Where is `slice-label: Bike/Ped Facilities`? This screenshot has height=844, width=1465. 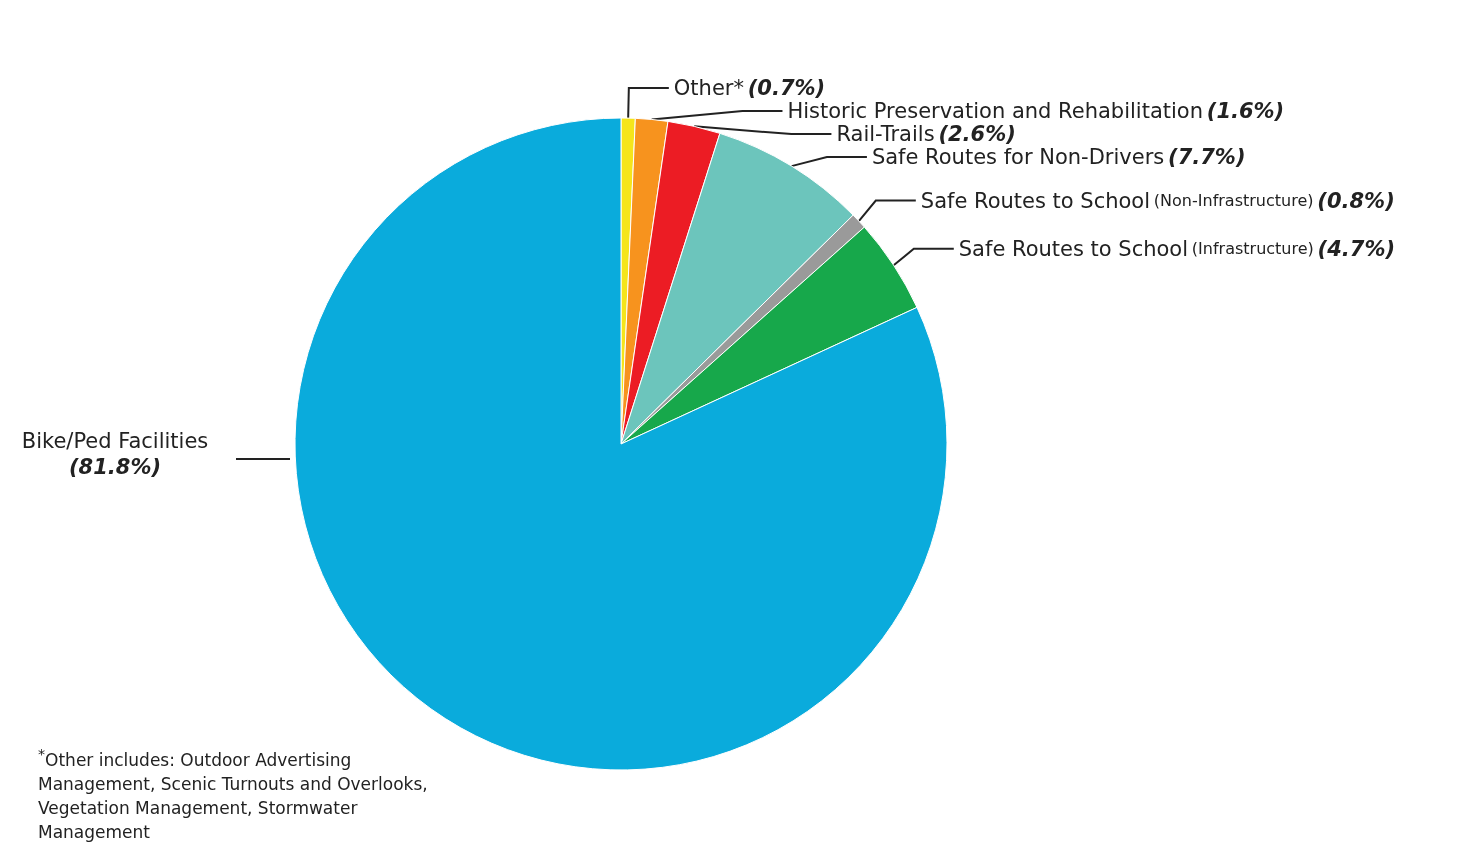 slice-label: Bike/Ped Facilities is located at coordinates (115, 441).